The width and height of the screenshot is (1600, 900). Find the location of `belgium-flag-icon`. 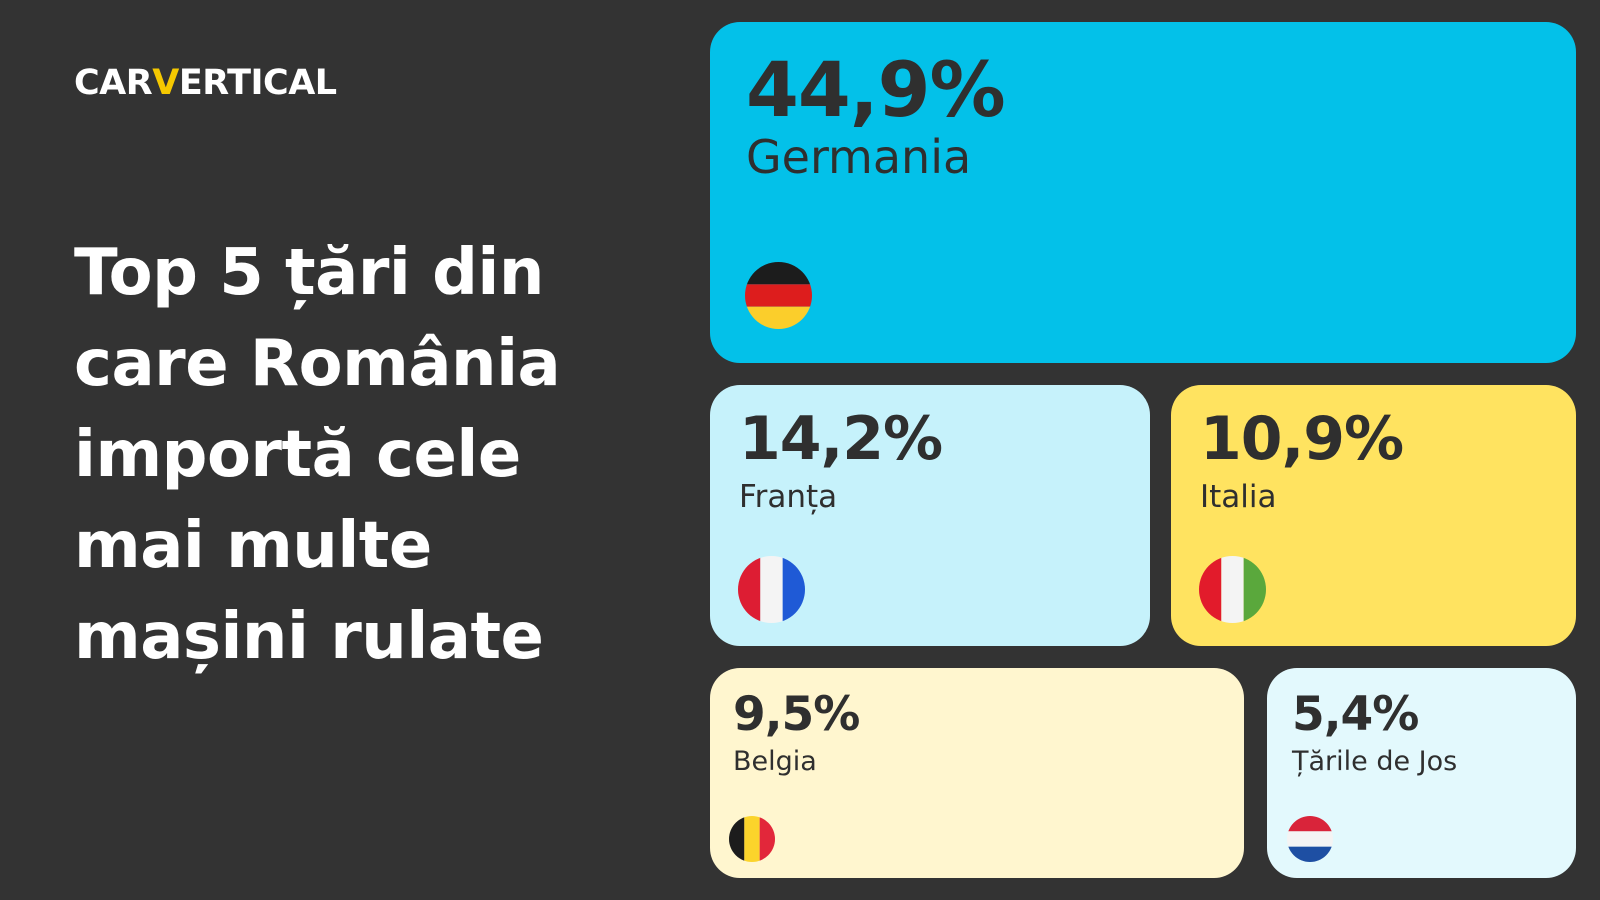

belgium-flag-icon is located at coordinates (752, 839).